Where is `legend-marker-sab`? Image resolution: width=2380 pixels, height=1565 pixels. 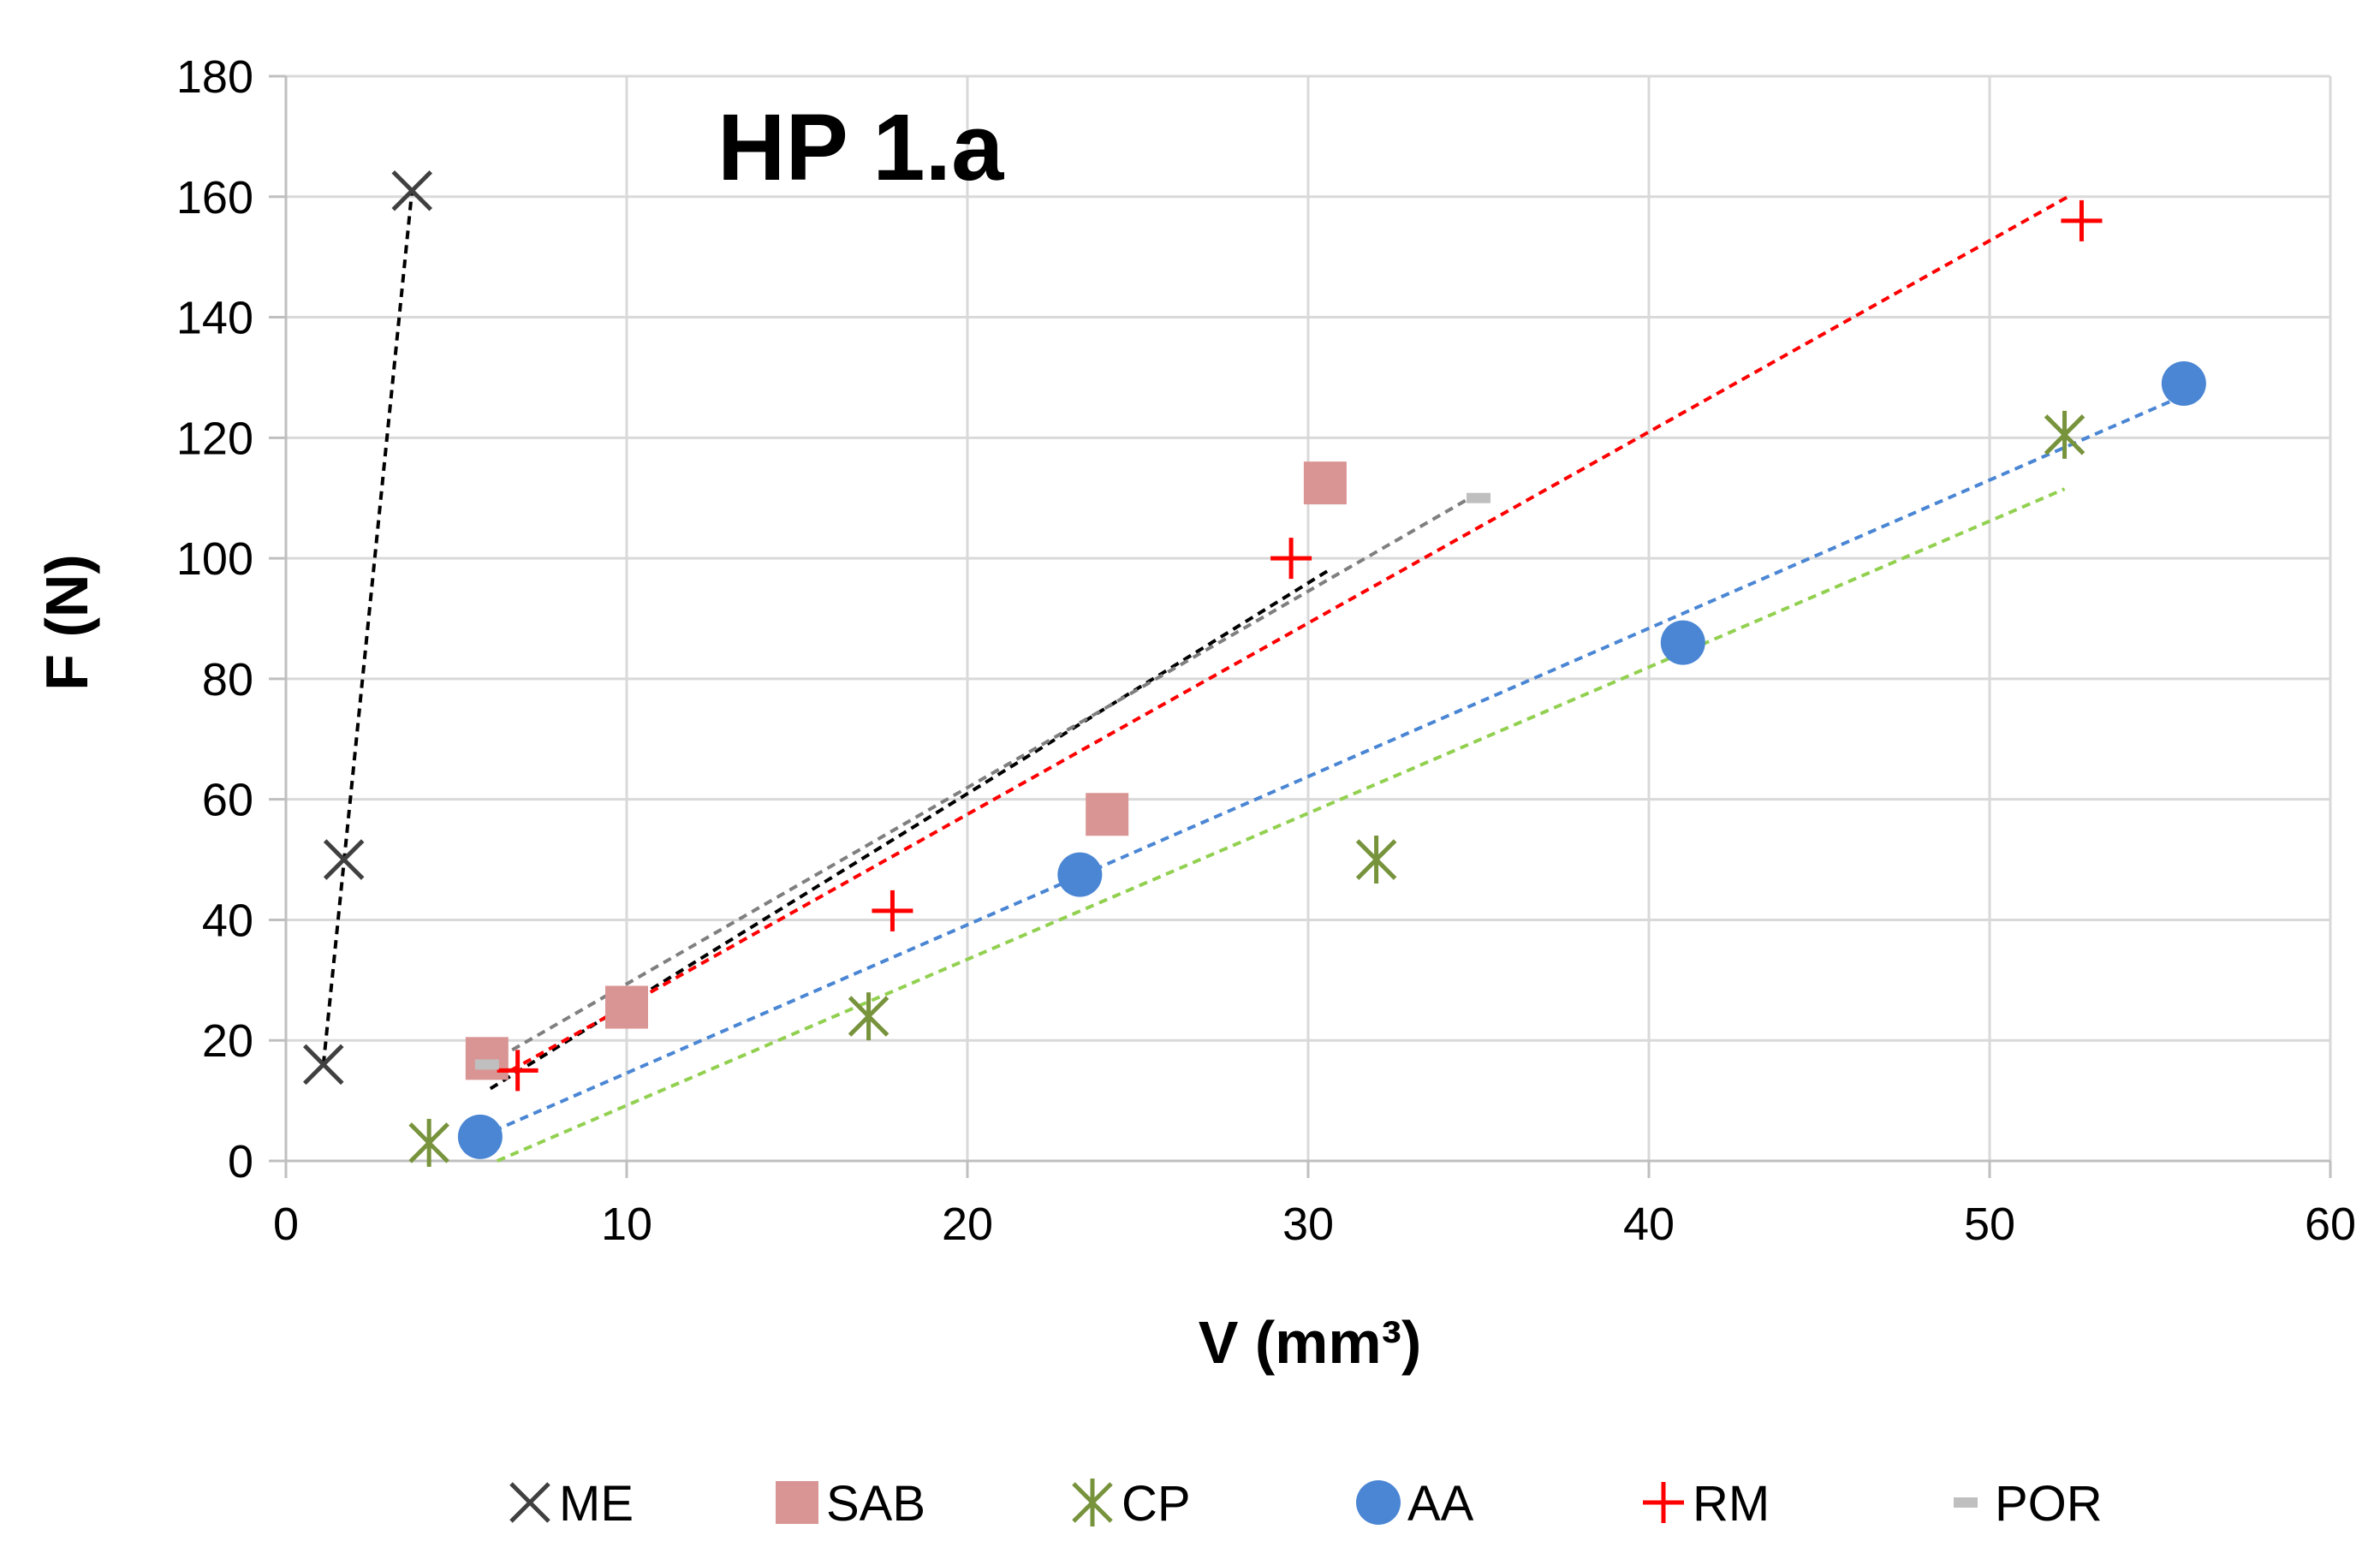
legend-marker-sab is located at coordinates (797, 1502).